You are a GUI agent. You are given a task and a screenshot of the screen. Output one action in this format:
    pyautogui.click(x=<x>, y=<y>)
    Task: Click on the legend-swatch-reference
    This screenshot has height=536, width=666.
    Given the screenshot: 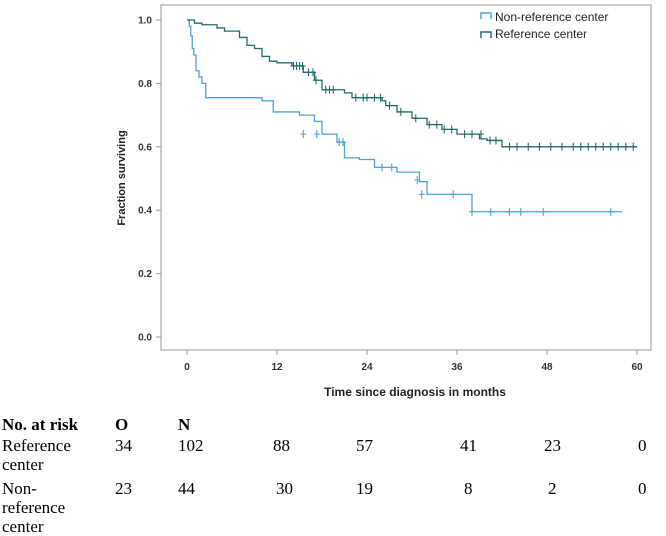 What is the action you would take?
    pyautogui.click(x=486, y=34)
    